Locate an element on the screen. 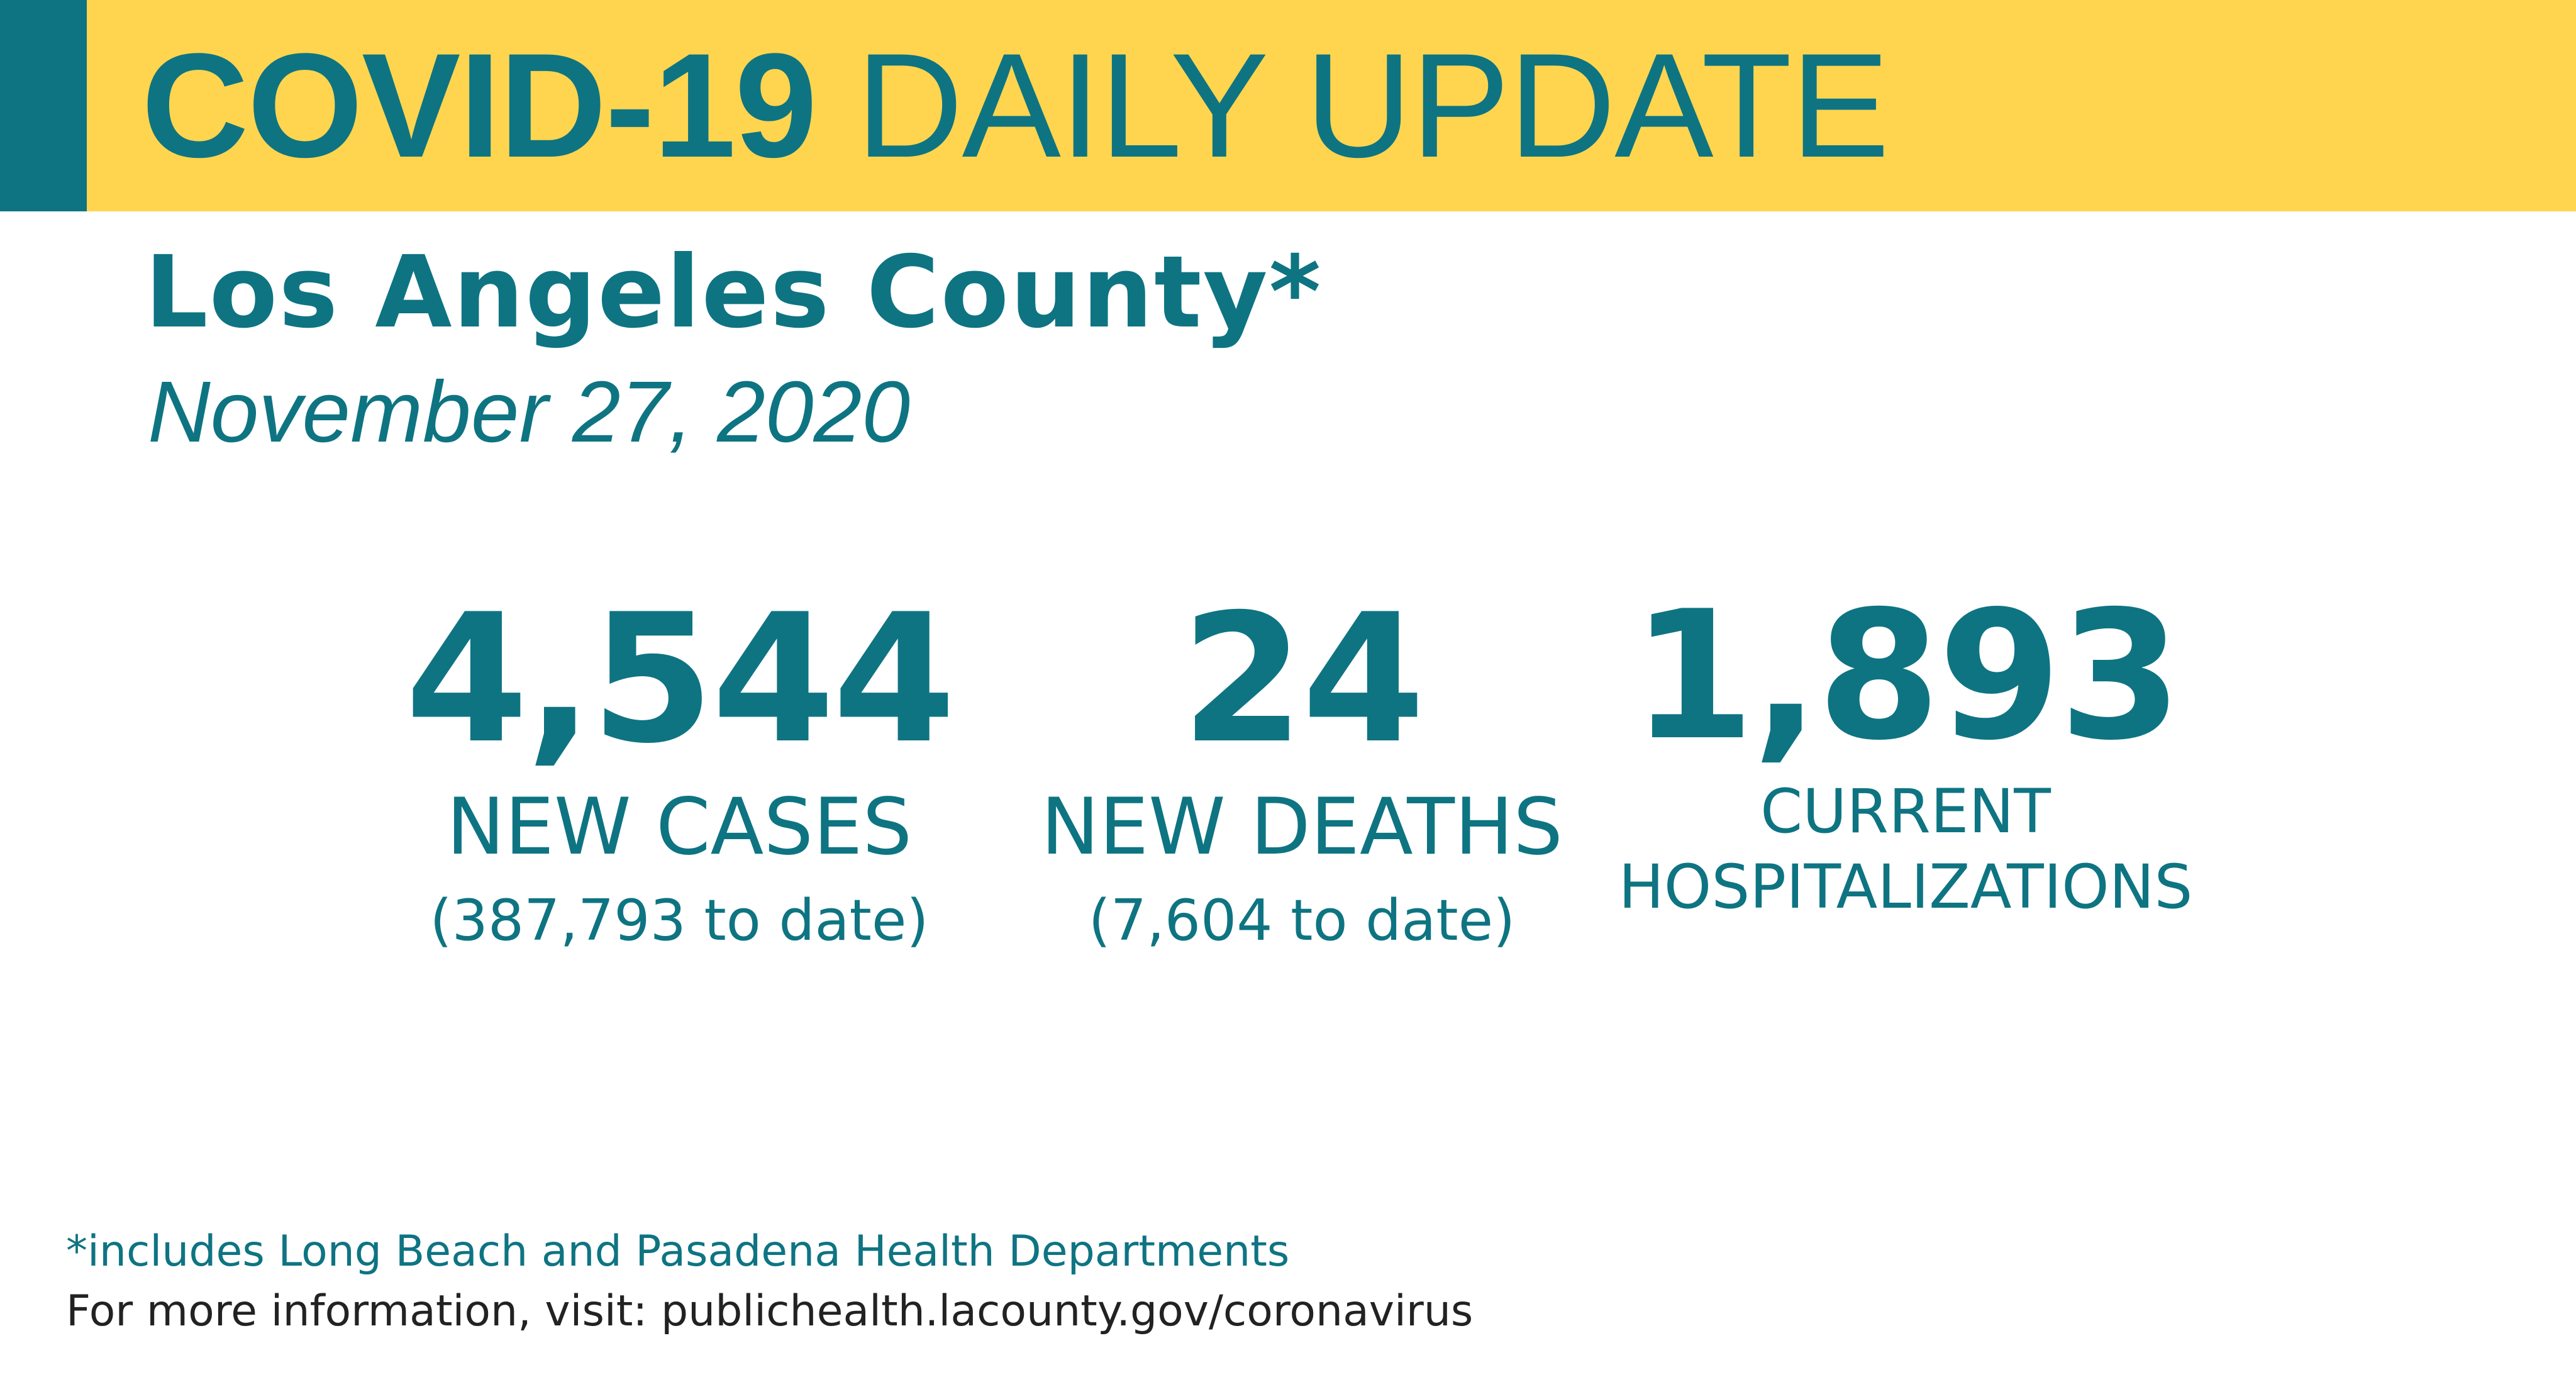 The width and height of the screenshot is (2576, 1399). stat-new-cases: 4,544 NEW CASES (387,793 to date) is located at coordinates (679, 772).